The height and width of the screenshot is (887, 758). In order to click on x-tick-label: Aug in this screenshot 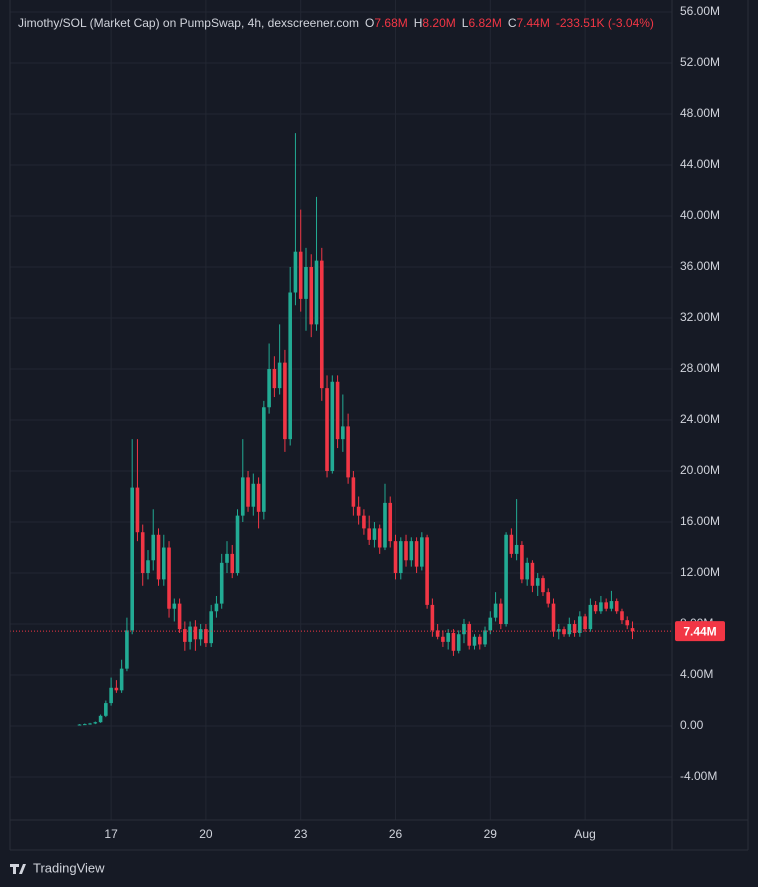, I will do `click(584, 834)`.